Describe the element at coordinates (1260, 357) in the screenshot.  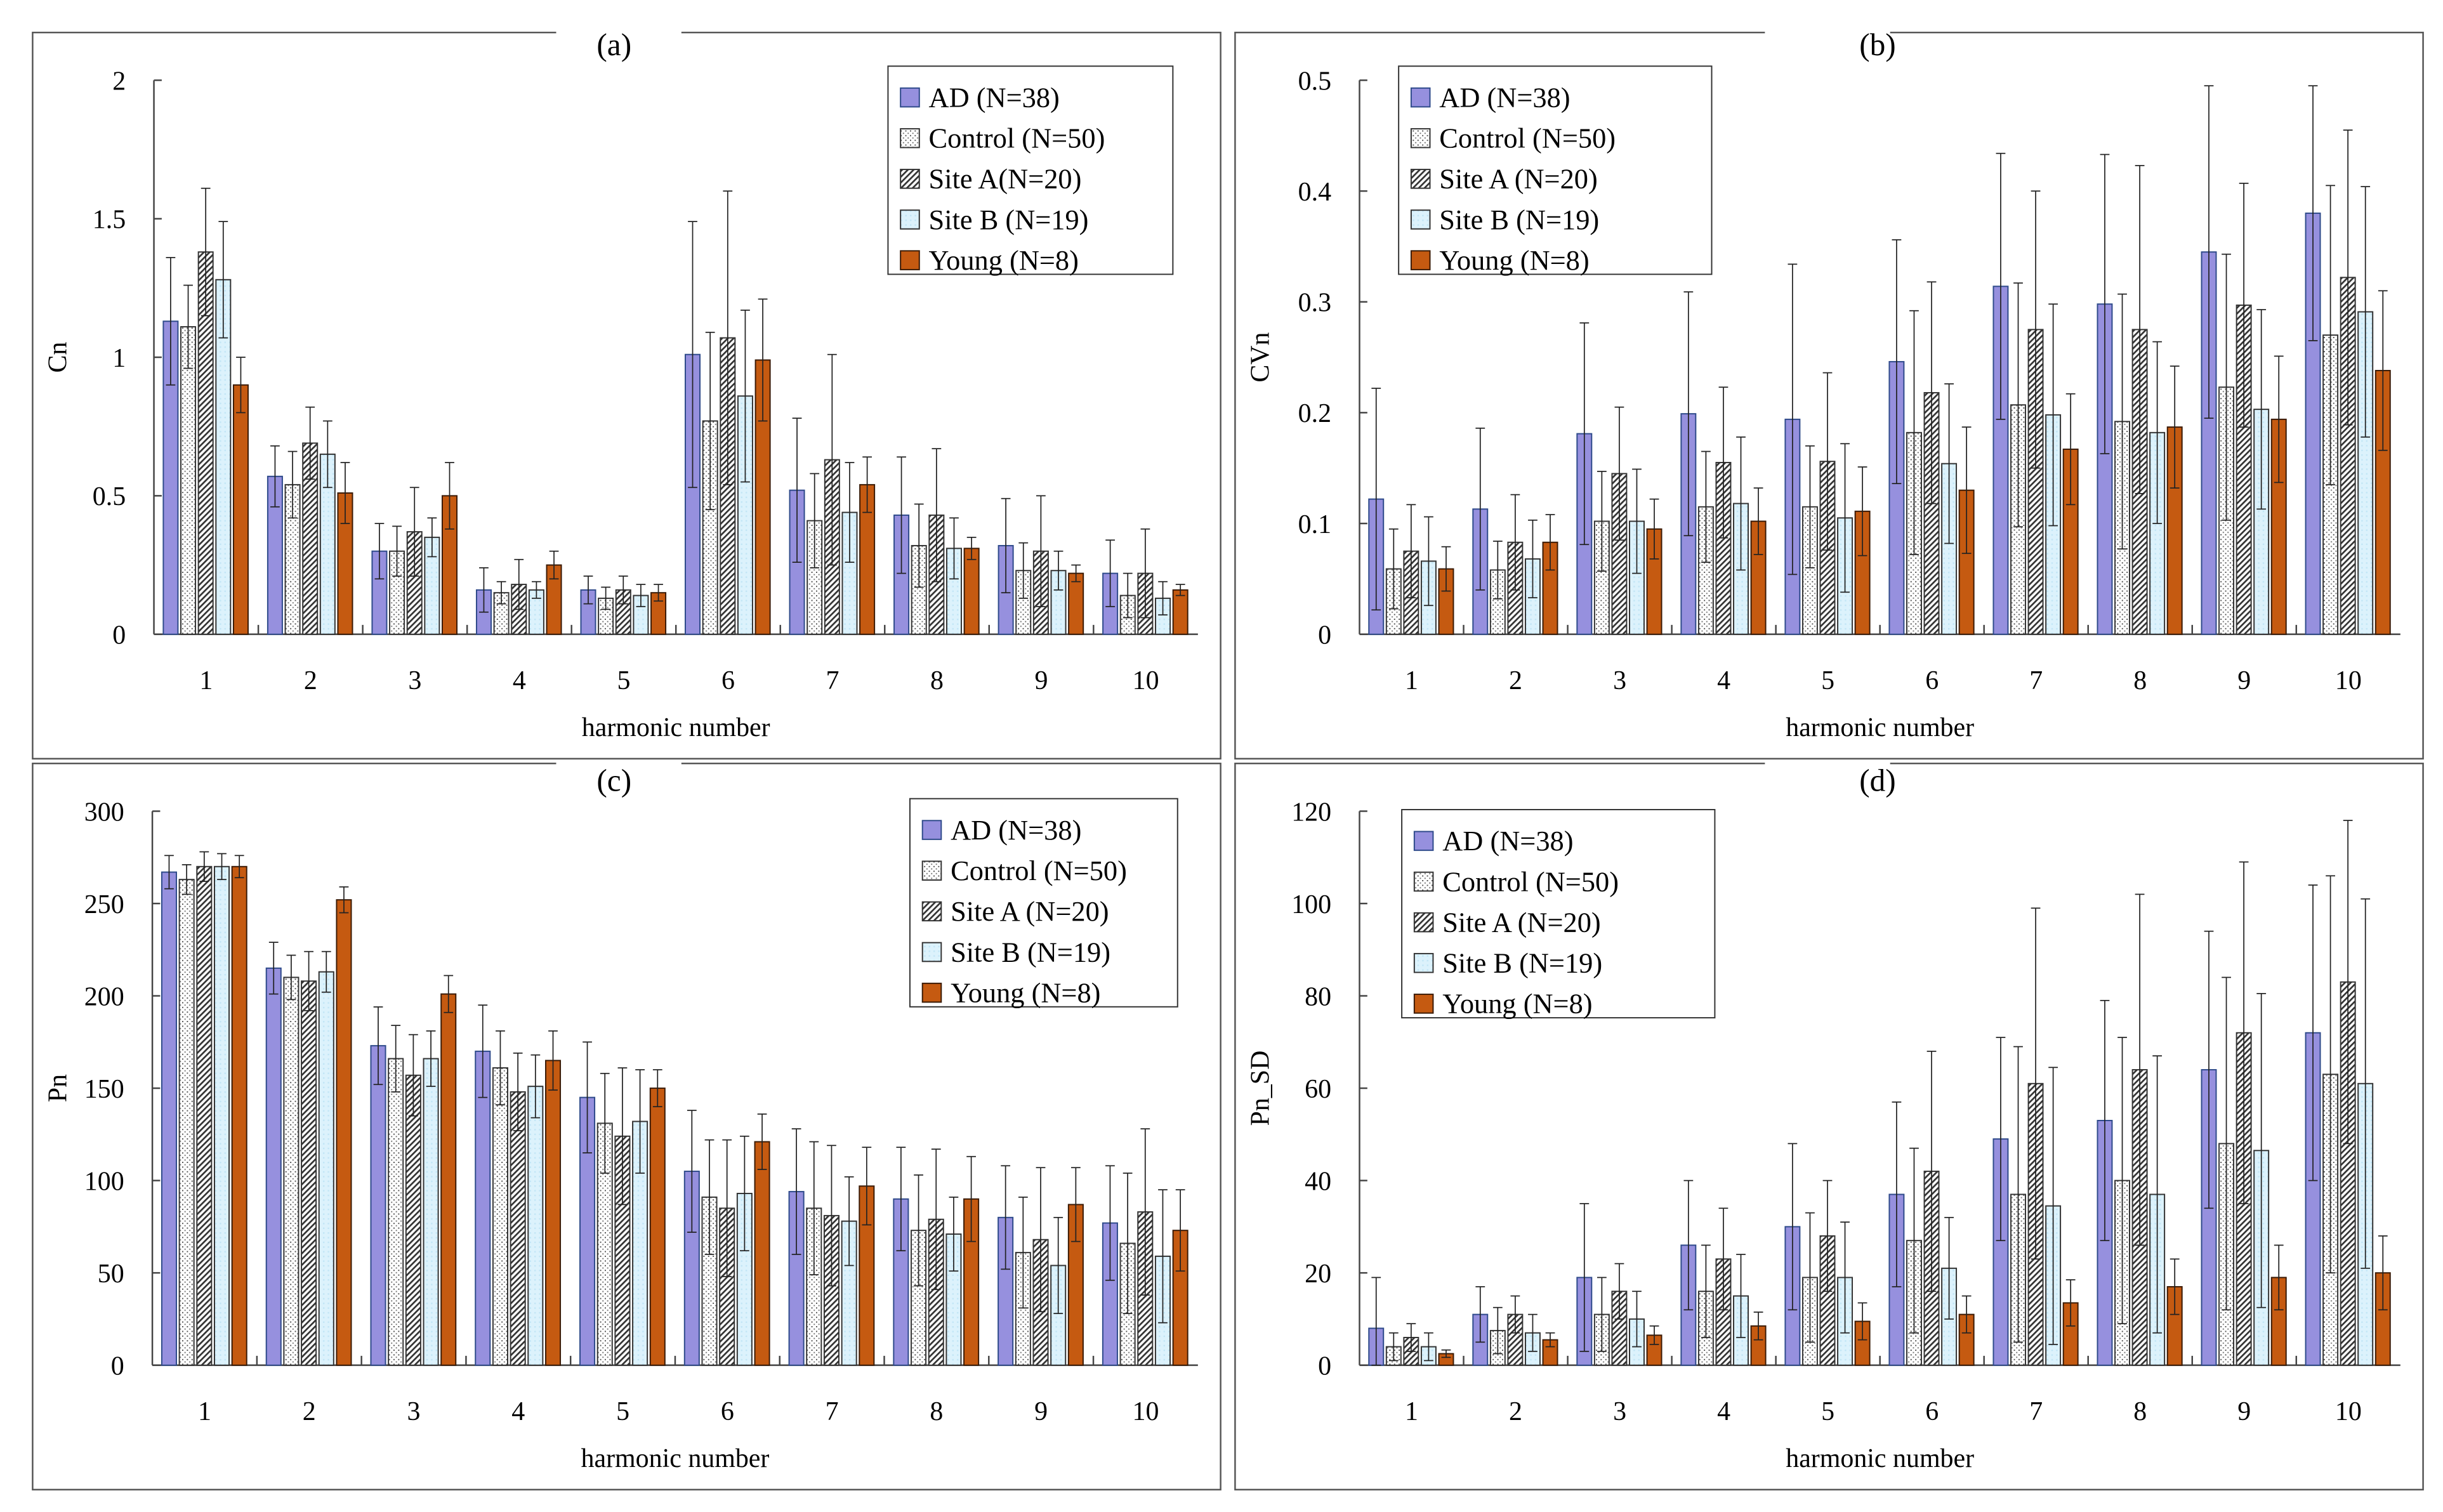
I see `y-axis-label: CVn` at that location.